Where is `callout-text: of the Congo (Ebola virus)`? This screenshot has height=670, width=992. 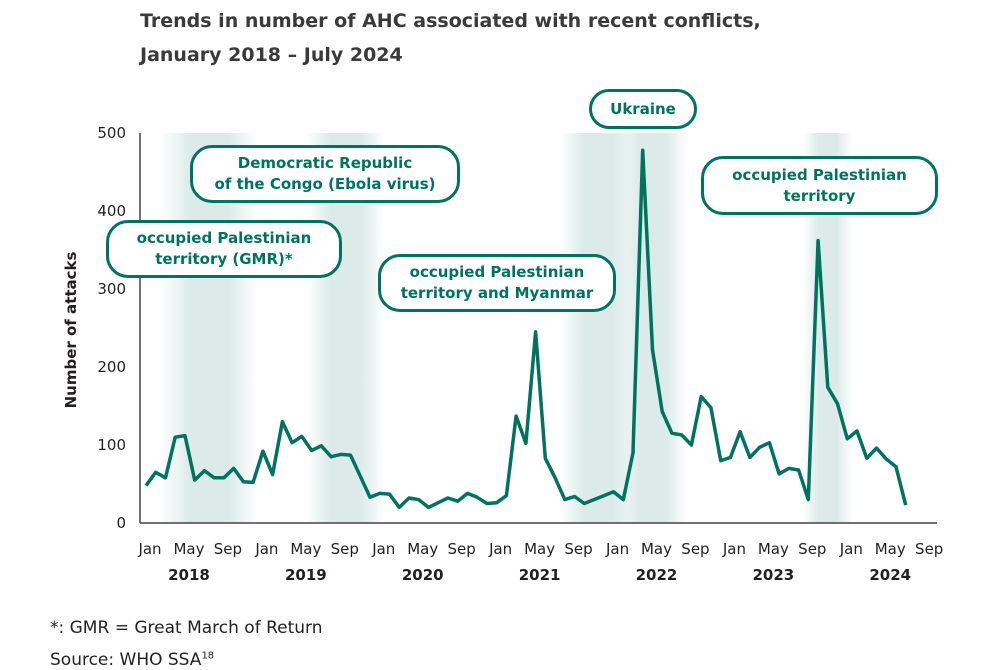 callout-text: of the Congo (Ebola virus) is located at coordinates (325, 184).